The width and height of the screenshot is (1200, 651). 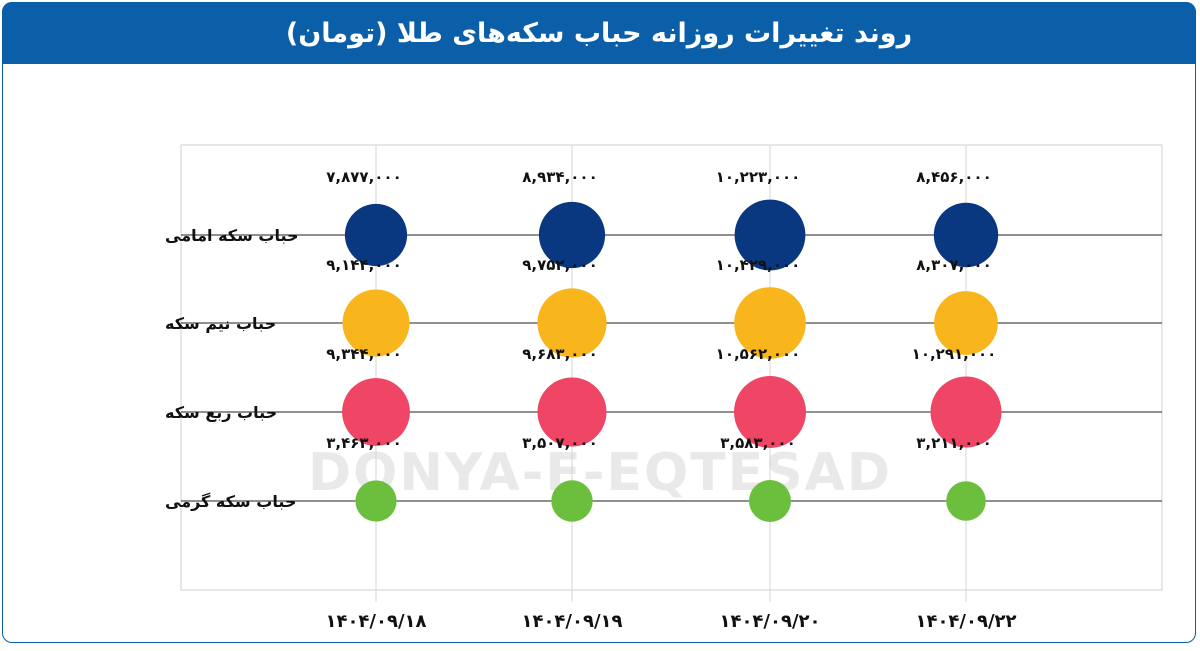 What do you see at coordinates (758, 177) in the screenshot?
I see `data-label: ۱۰,۲۲۳,۰۰۰` at bounding box center [758, 177].